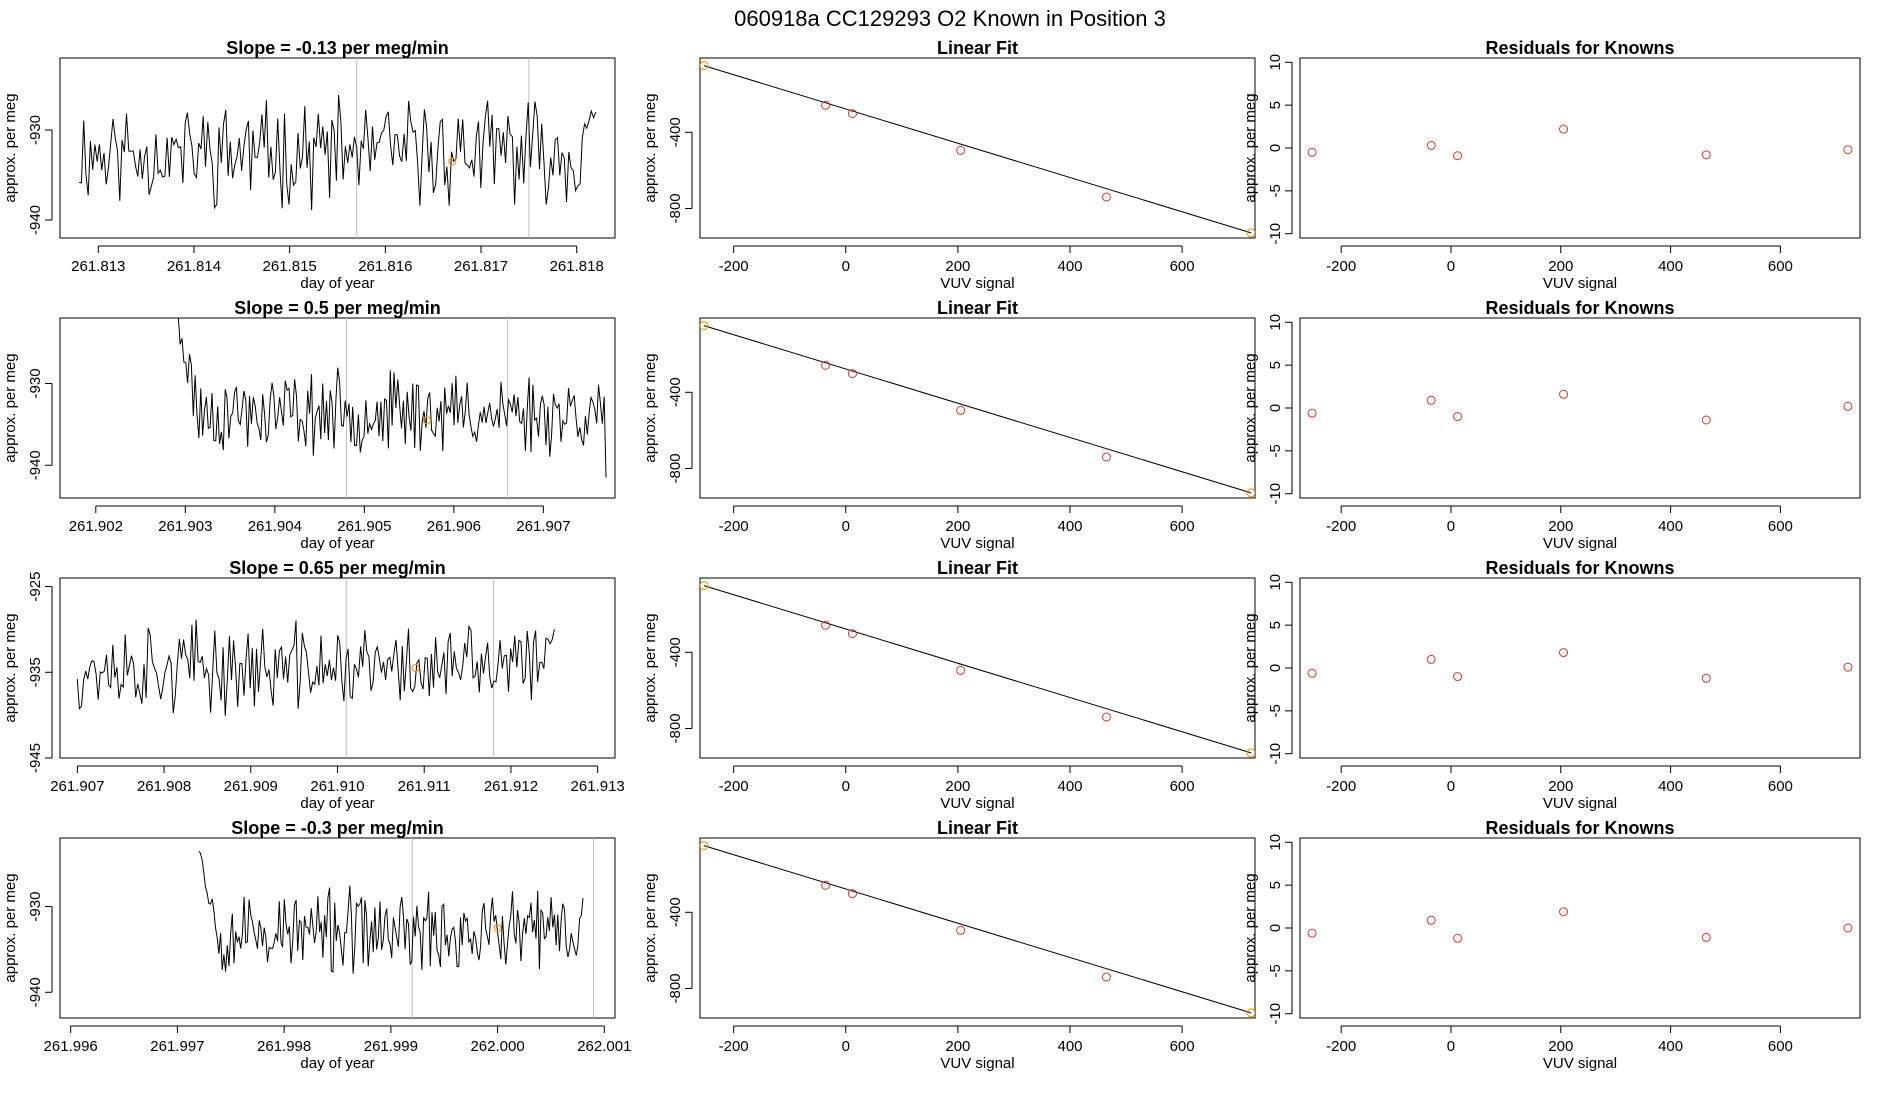 The height and width of the screenshot is (1100, 1900). I want to click on y-tick-label: -400, so click(675, 912).